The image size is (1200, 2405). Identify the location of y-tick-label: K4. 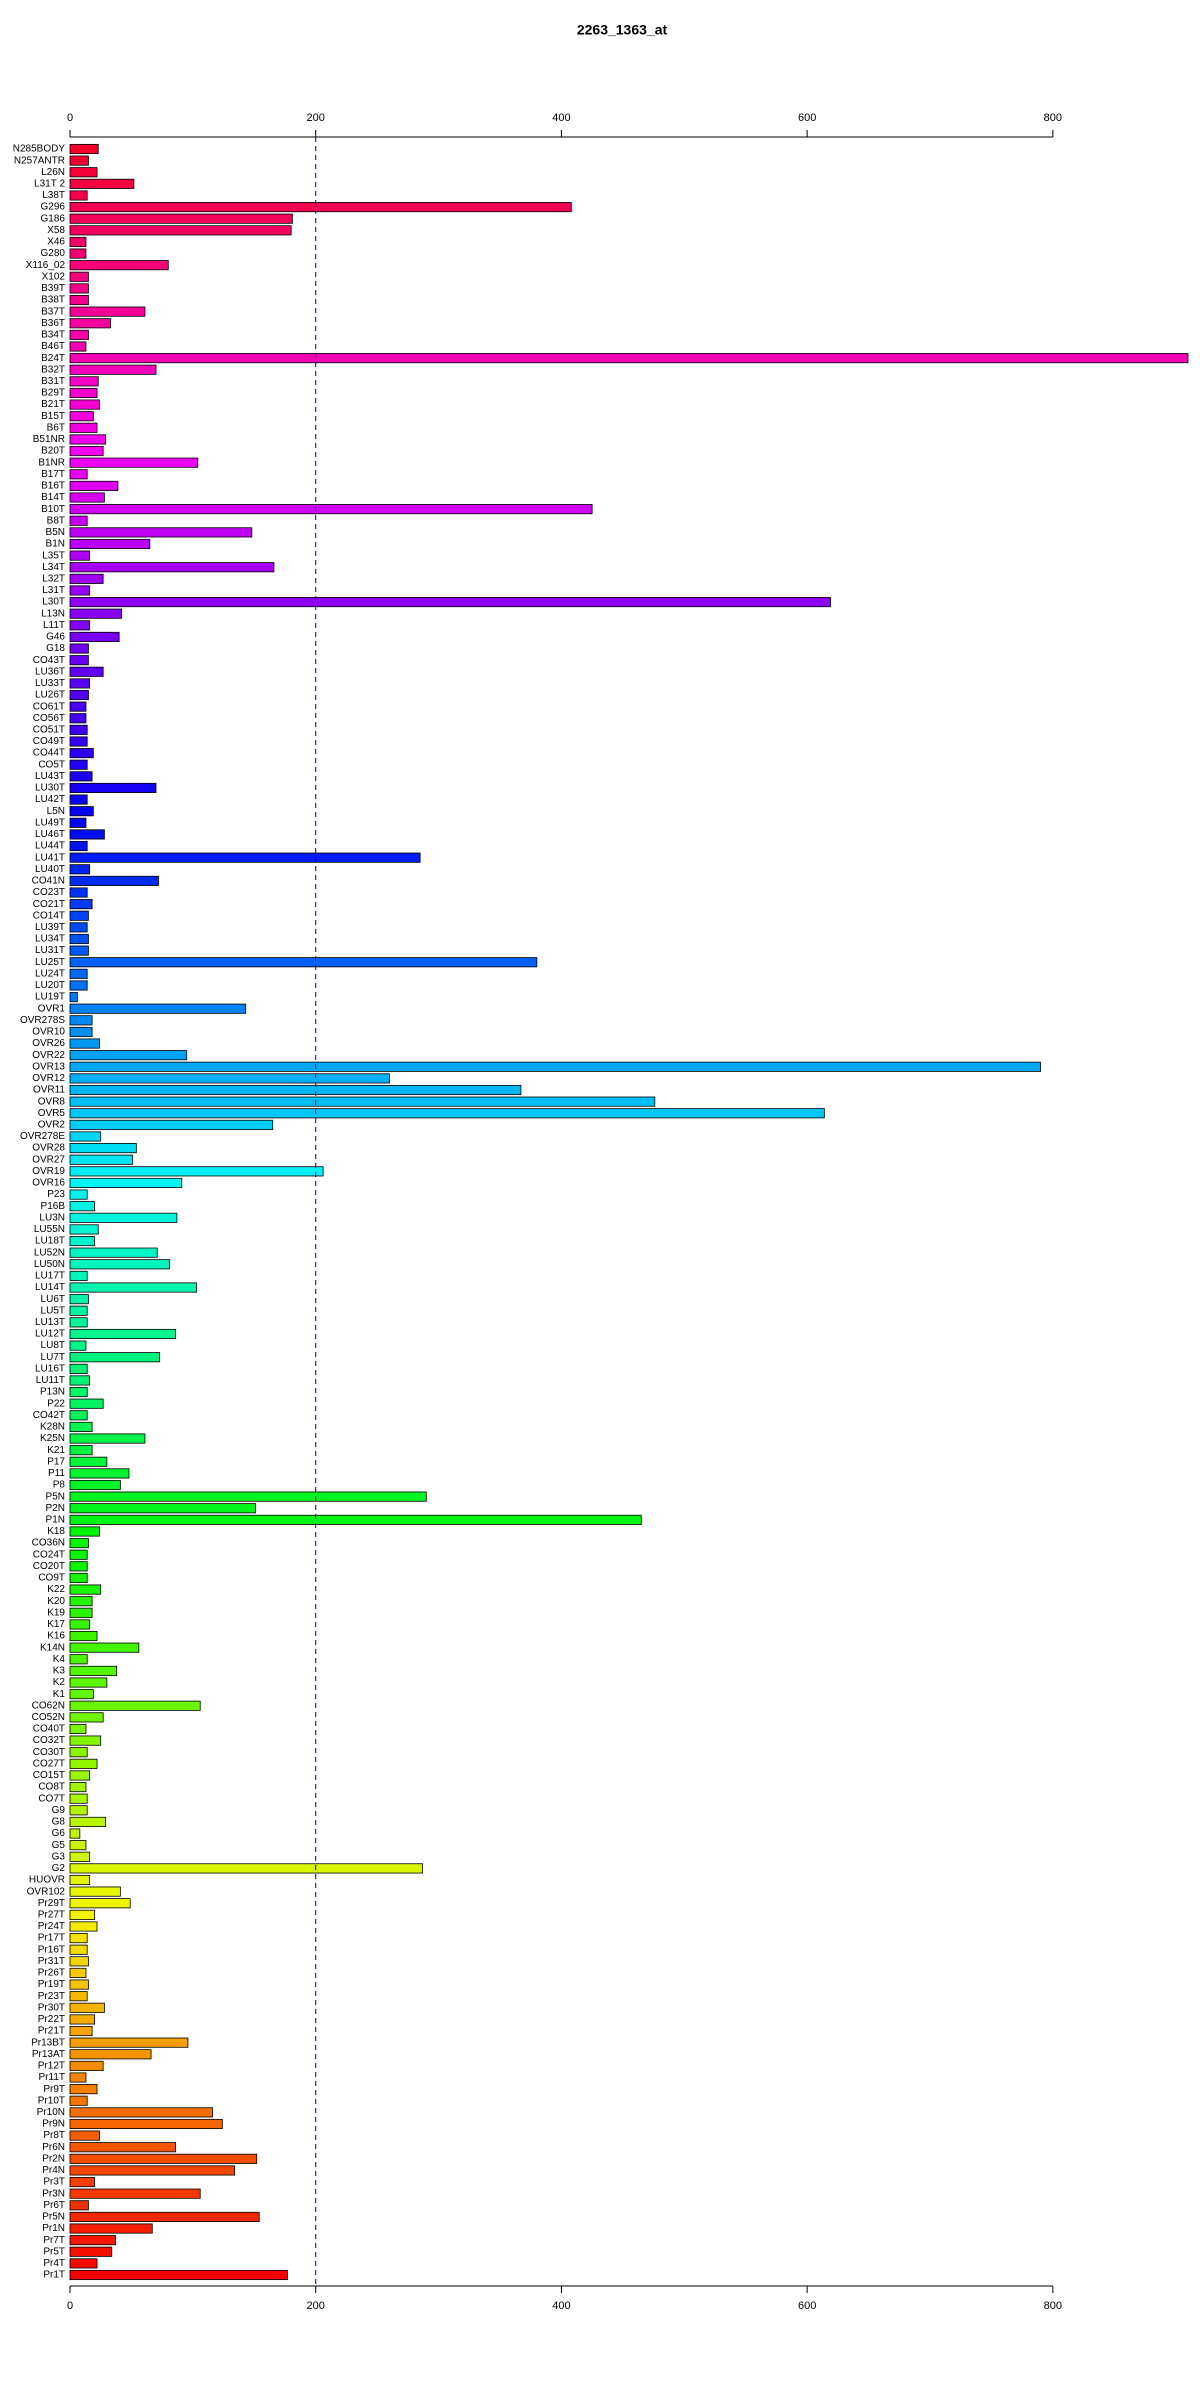
(59, 1659).